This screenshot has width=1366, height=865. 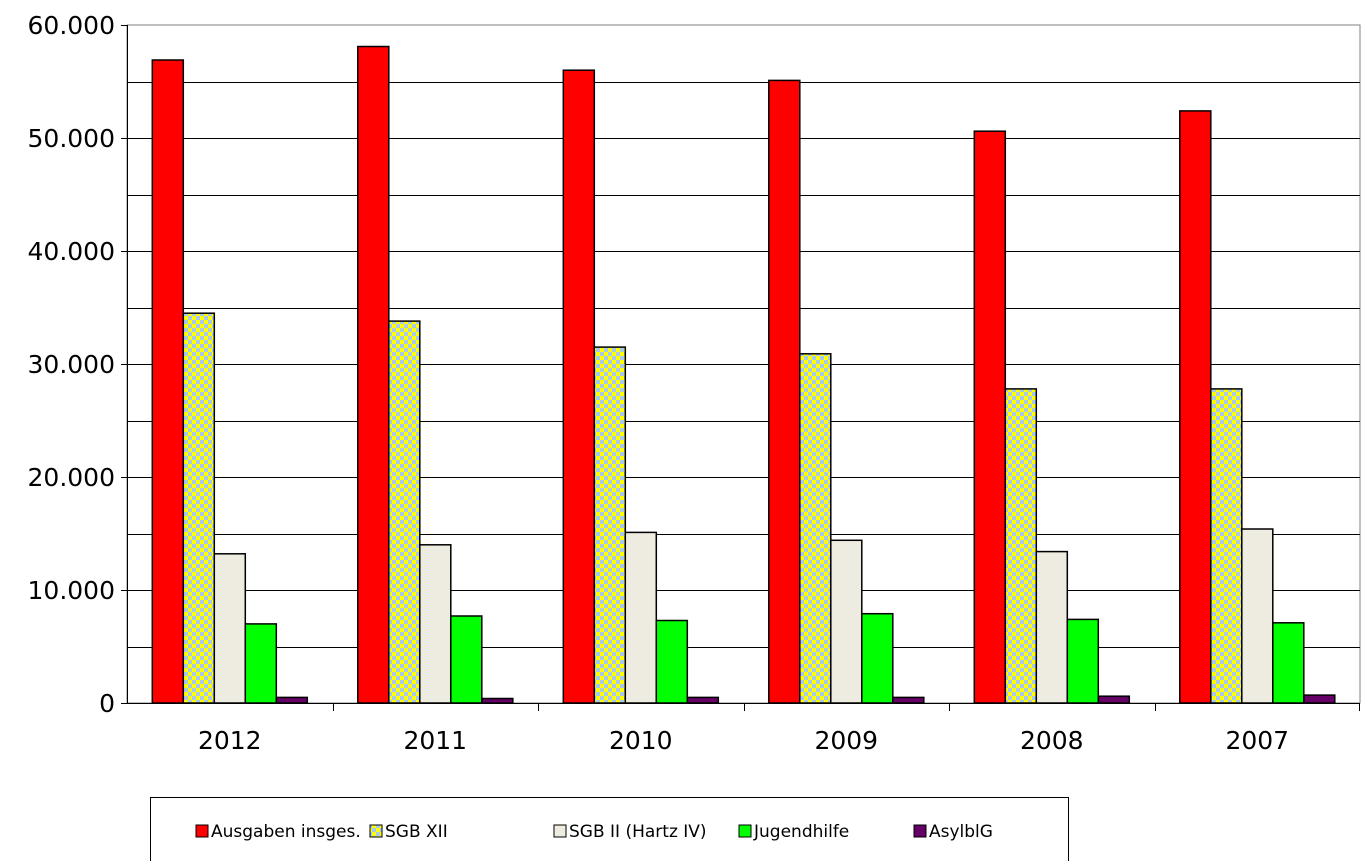 I want to click on bar-asylblg-2008, so click(x=1114, y=699).